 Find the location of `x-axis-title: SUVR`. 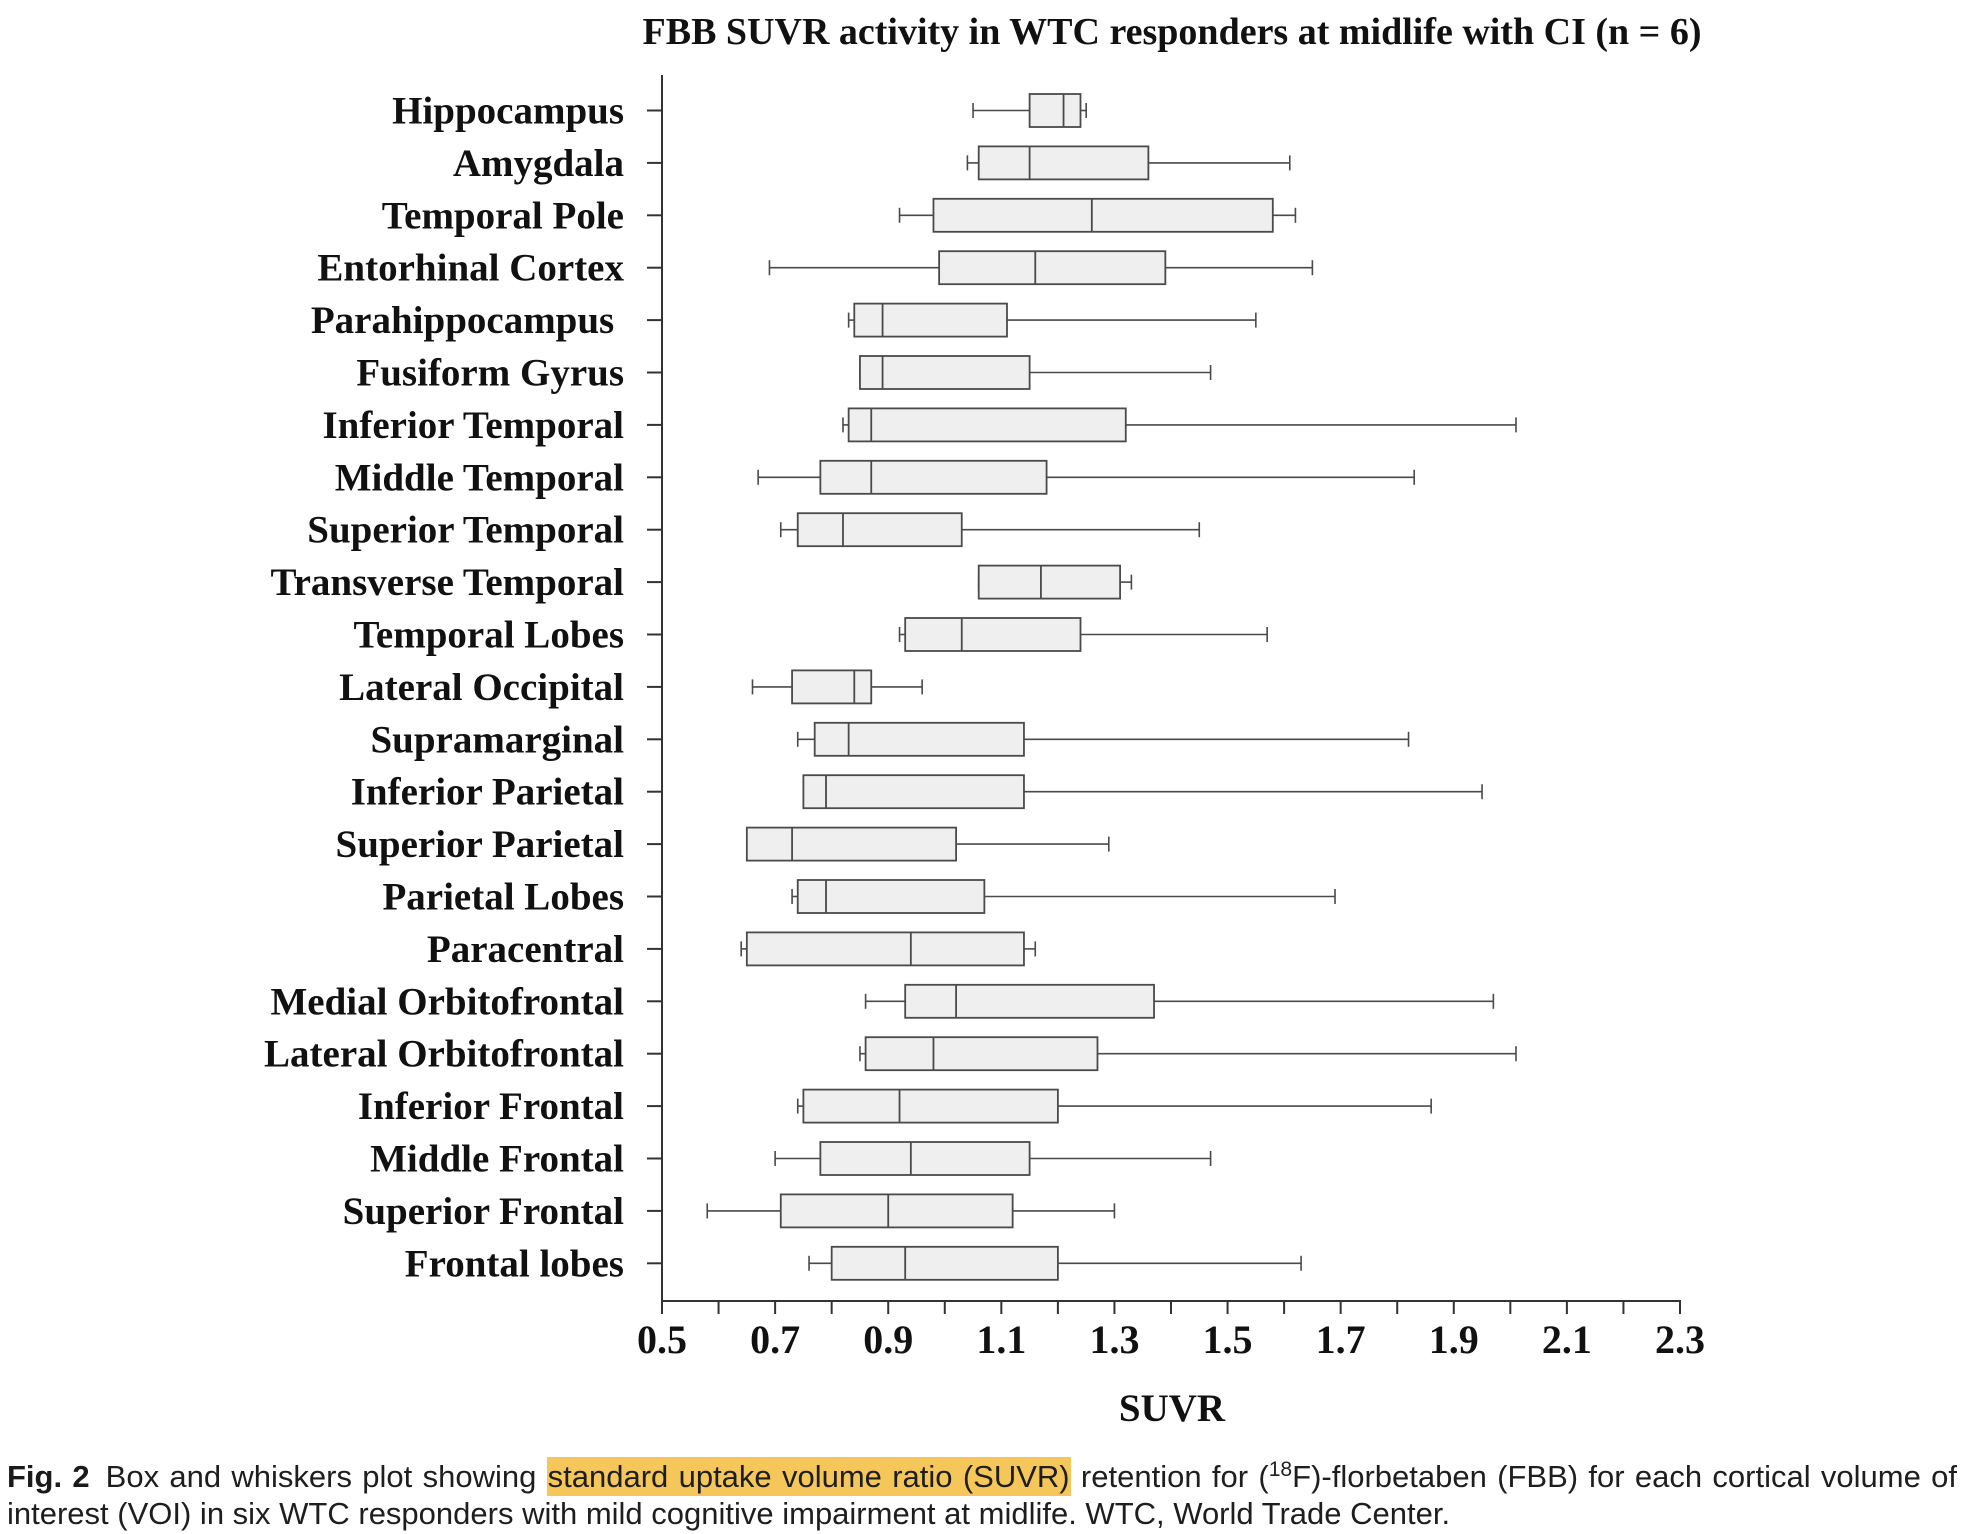

x-axis-title: SUVR is located at coordinates (1172, 1408).